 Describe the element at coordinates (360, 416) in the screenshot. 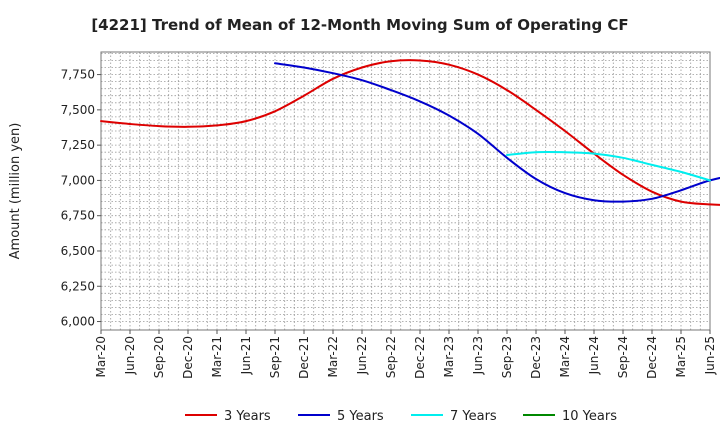

I see `legend-label: 5 Years` at that location.